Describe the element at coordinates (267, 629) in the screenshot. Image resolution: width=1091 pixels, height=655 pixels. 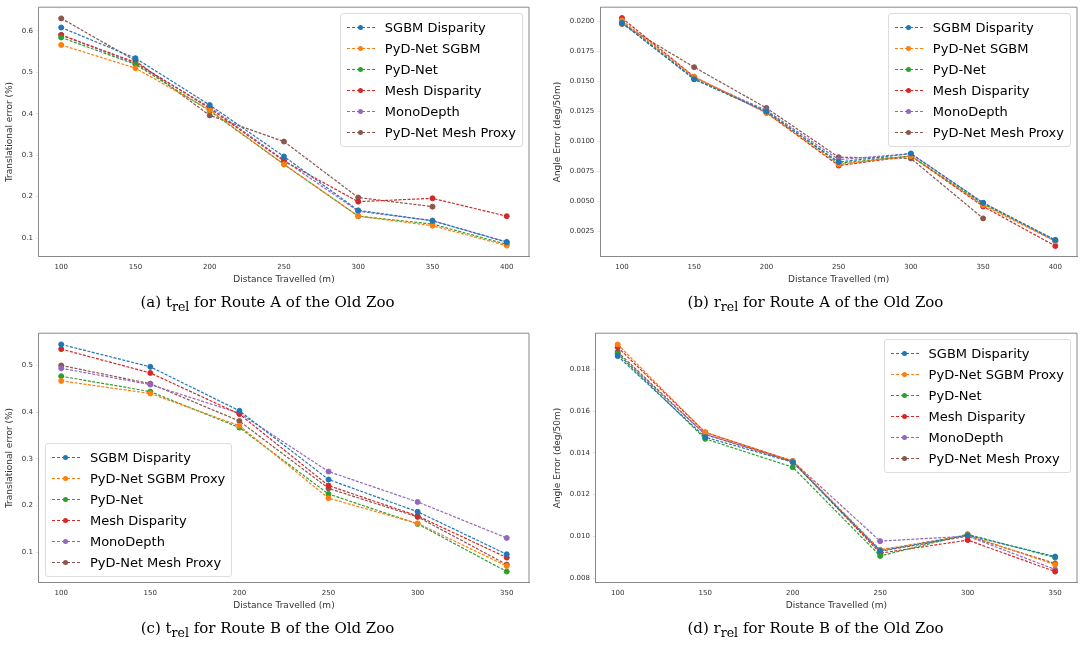
I see `text: (c) t$_{rel}$ for Route B of the Old Zoo` at that location.